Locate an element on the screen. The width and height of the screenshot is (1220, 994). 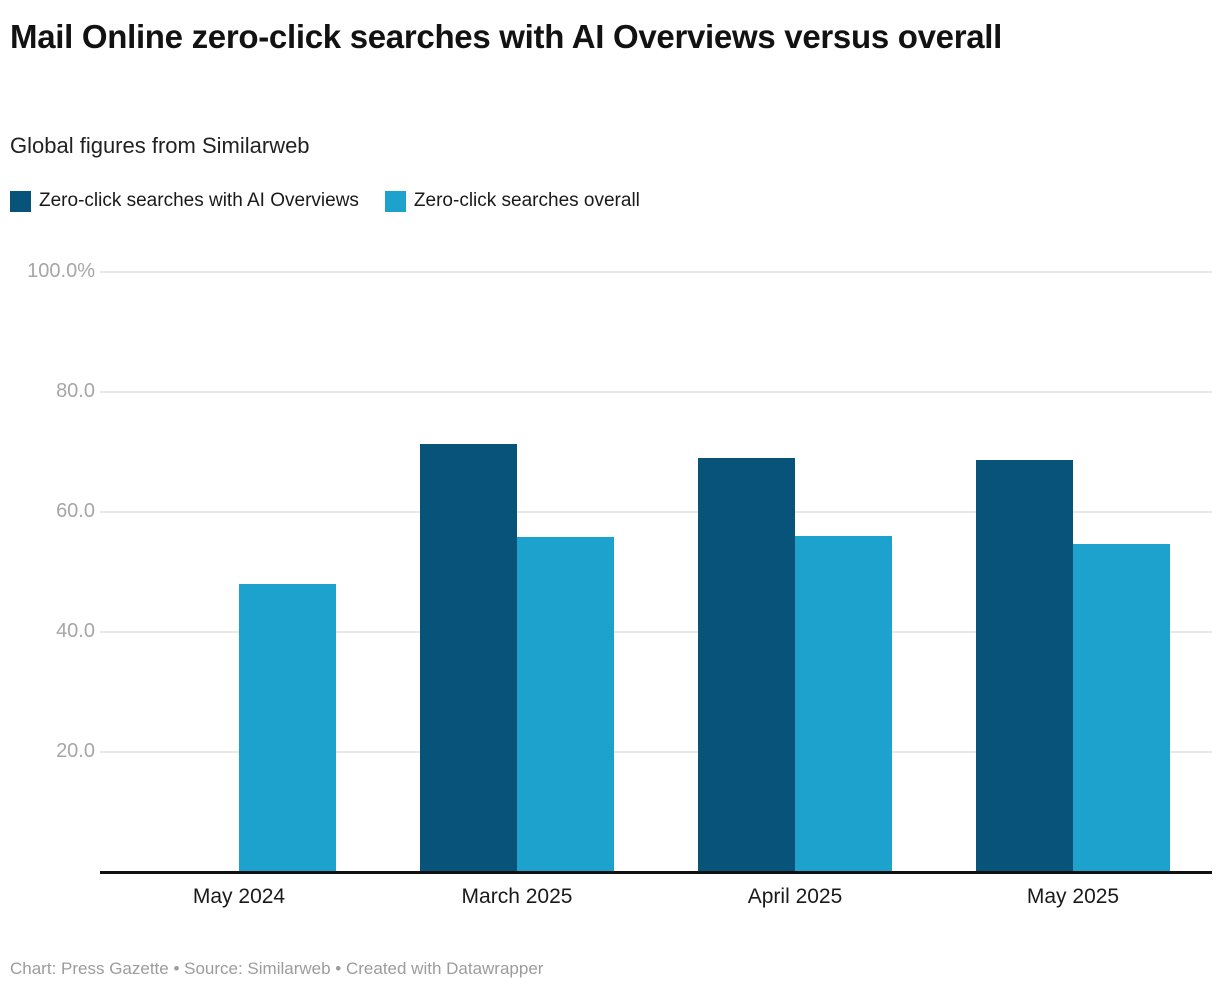
legend-swatch-ai-overviews is located at coordinates (20, 201).